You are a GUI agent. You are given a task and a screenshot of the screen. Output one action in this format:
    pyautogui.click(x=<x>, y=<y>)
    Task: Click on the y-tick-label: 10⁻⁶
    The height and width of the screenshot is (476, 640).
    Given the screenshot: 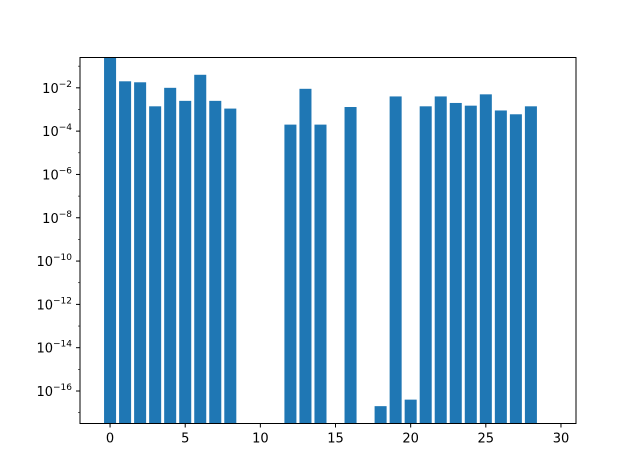 What is the action you would take?
    pyautogui.click(x=57, y=174)
    